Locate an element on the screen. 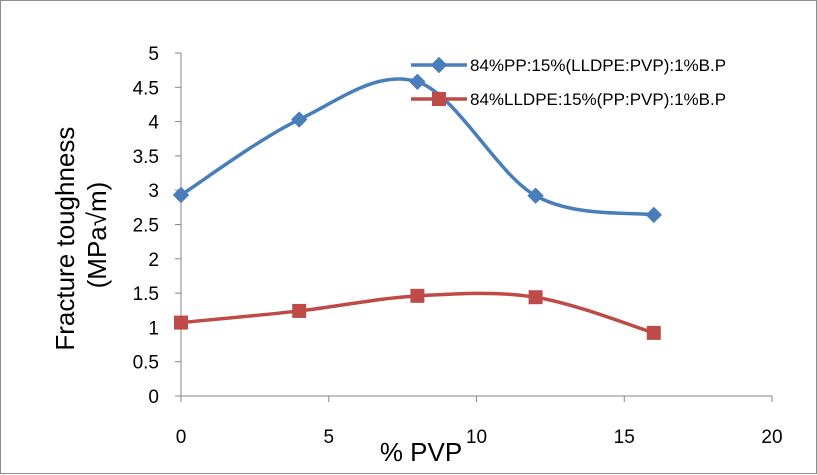  y-tick-label: 4.5 is located at coordinates (146, 88).